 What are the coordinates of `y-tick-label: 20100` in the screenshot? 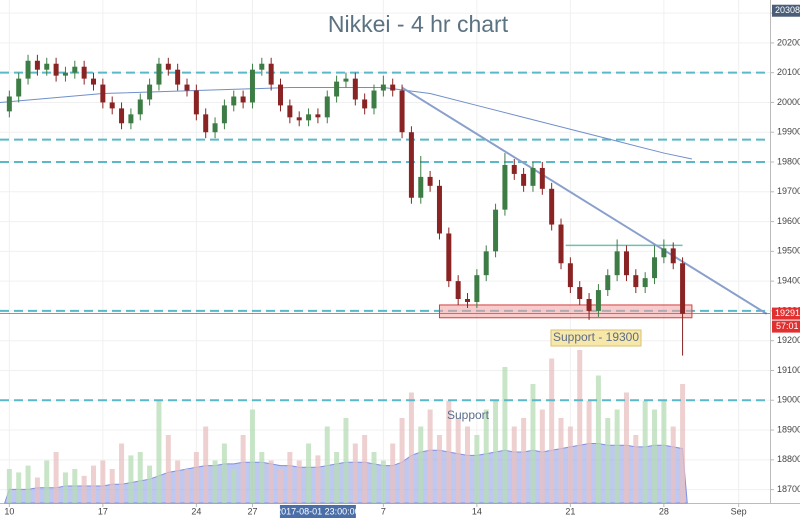 It's located at (788, 72).